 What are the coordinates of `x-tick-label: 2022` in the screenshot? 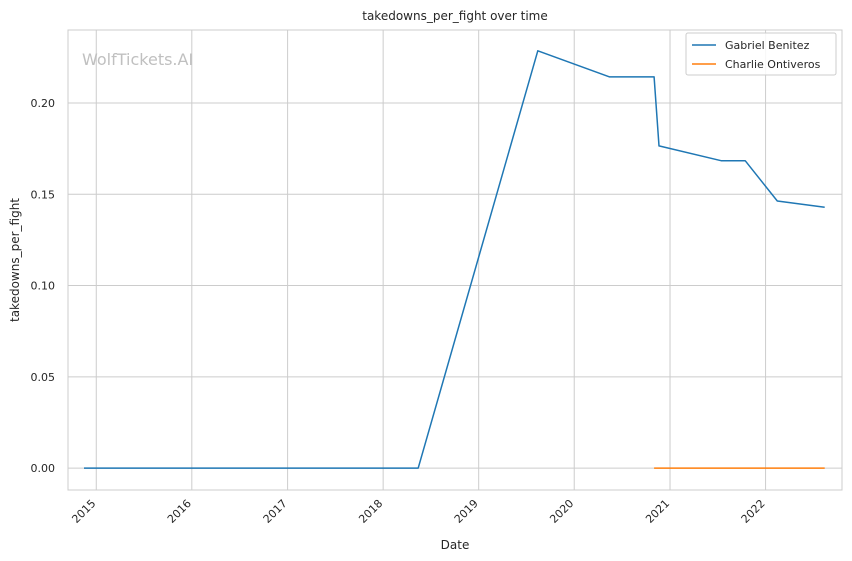 It's located at (753, 511).